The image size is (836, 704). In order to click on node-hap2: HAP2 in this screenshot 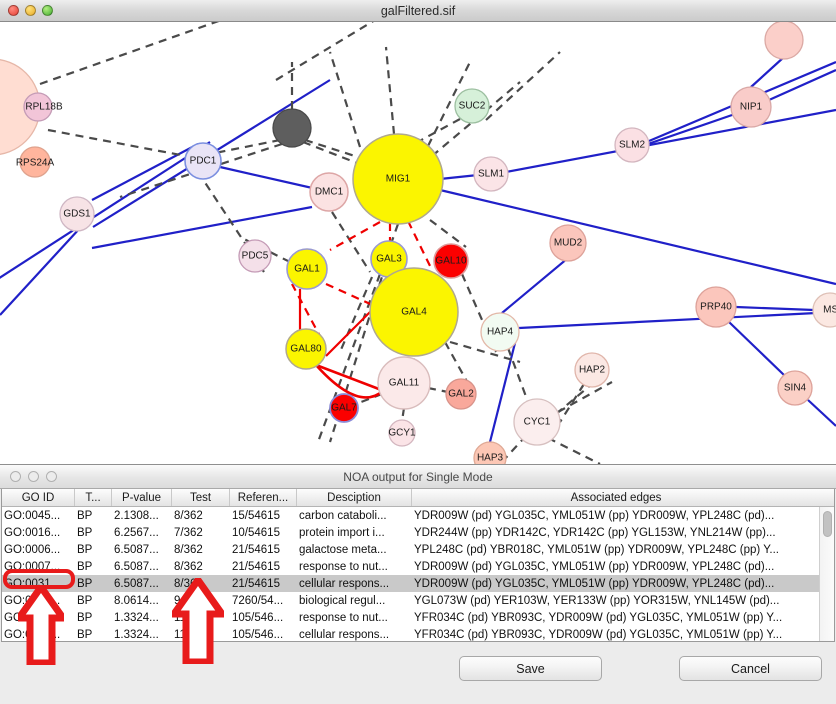, I will do `click(592, 370)`.